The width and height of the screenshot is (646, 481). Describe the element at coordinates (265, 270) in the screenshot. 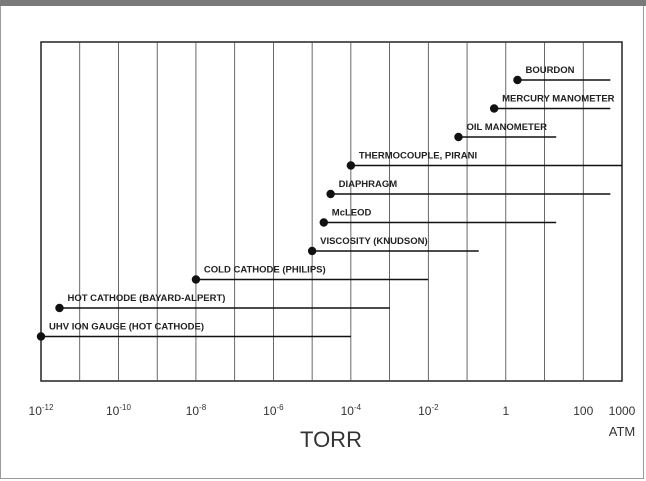

I see `gauge-label: COLD CATHODE (PHILIPS)` at that location.